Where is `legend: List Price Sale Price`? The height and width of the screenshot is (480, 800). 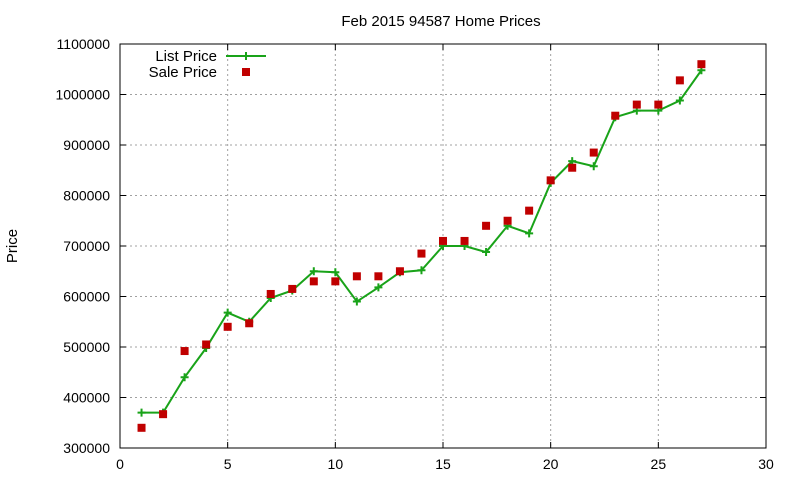 legend: List Price Sale Price is located at coordinates (207, 64).